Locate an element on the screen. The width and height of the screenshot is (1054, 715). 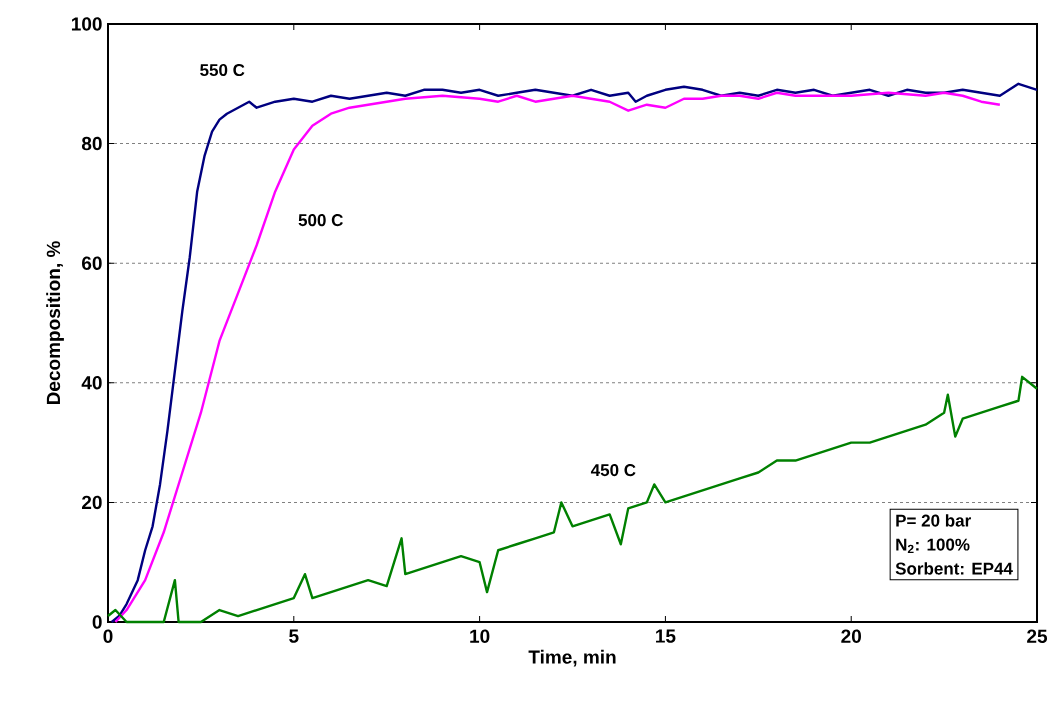
annotation: Sorbent: EP44 is located at coordinates (954, 568).